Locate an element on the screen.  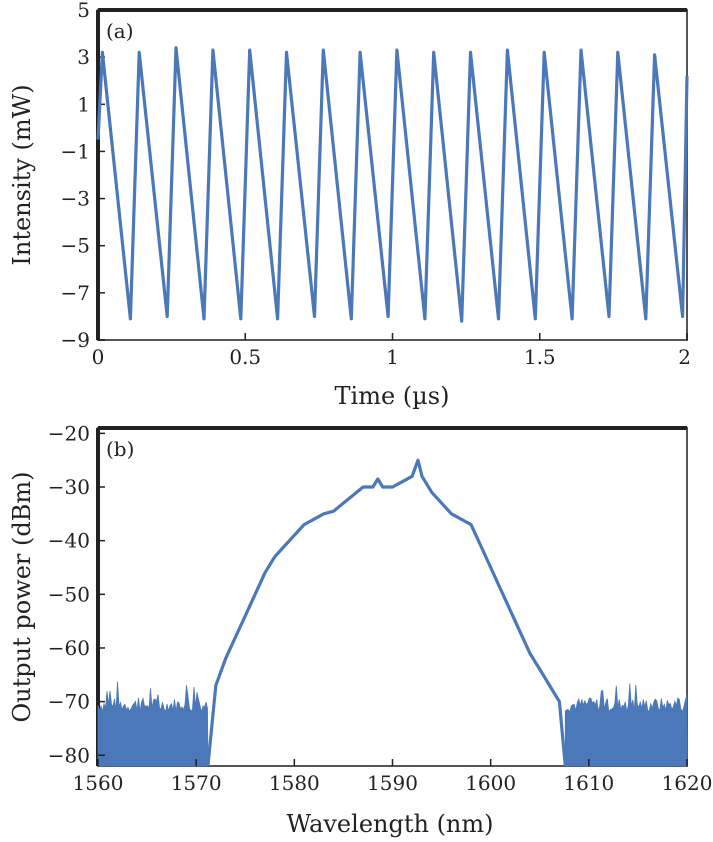
panel-b-y-tick-label: −20 is located at coordinates (69, 433).